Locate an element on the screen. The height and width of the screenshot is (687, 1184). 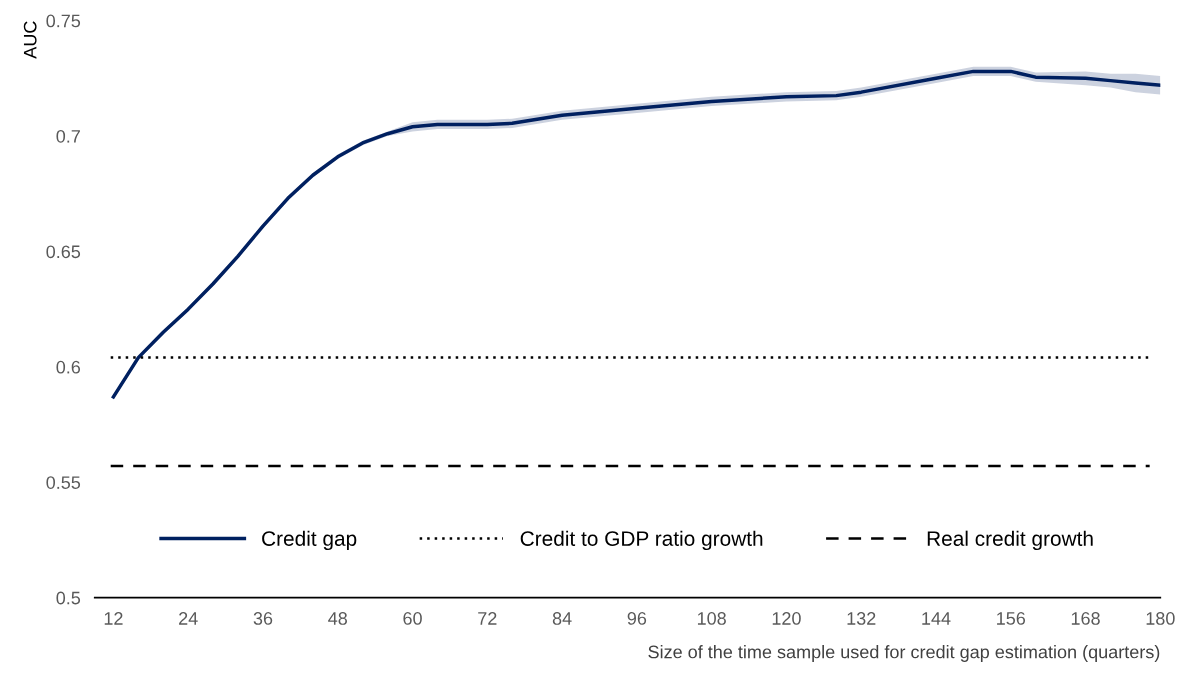
x-tick-label: 96 is located at coordinates (637, 618).